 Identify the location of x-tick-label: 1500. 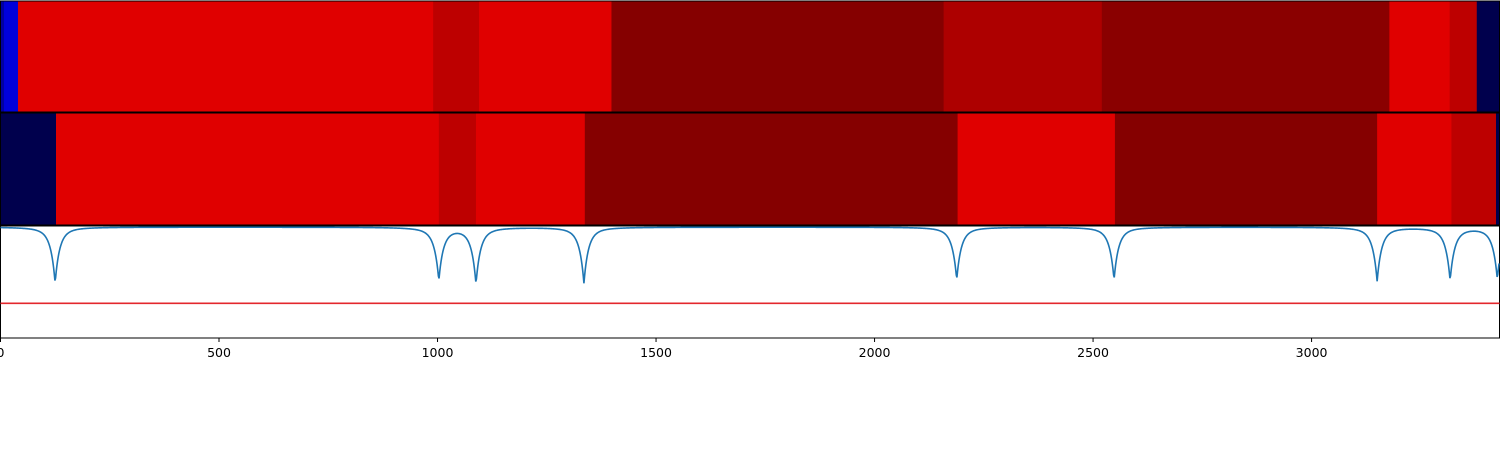
(656, 352).